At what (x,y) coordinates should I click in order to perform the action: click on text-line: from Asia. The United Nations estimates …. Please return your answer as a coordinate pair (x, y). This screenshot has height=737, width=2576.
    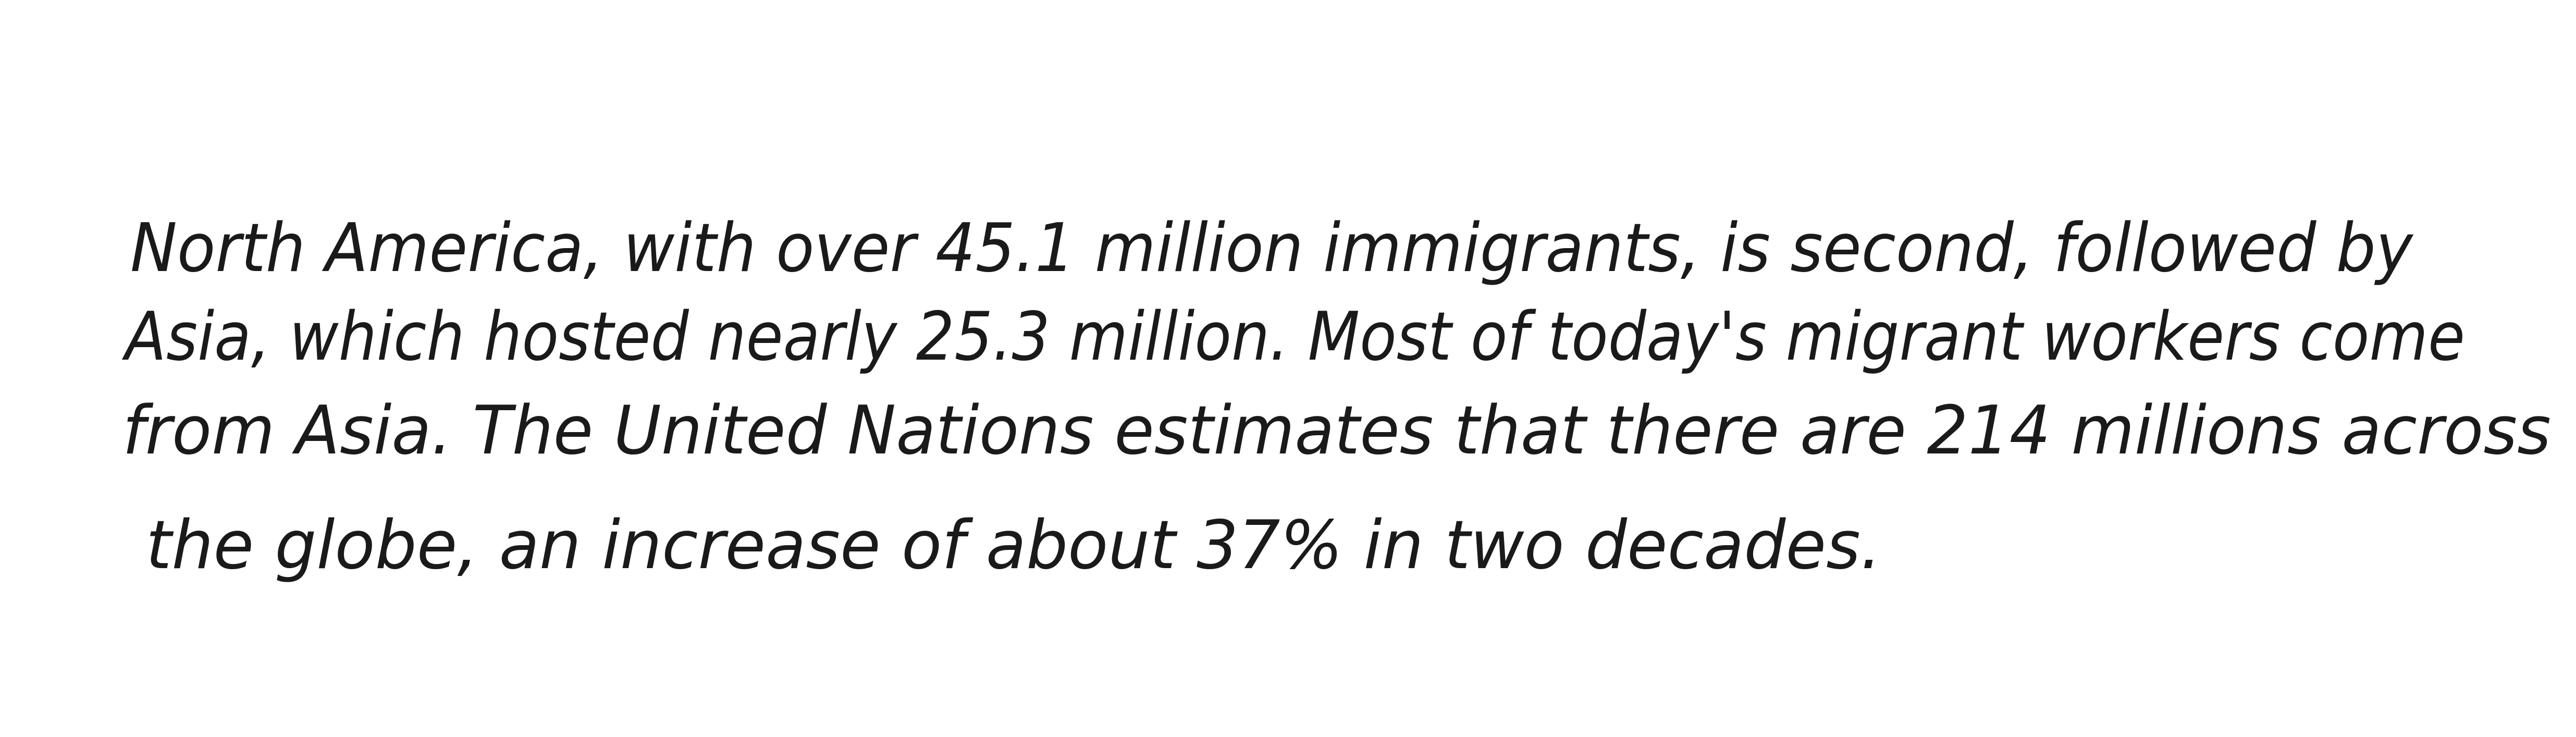
    Looking at the image, I should click on (1336, 431).